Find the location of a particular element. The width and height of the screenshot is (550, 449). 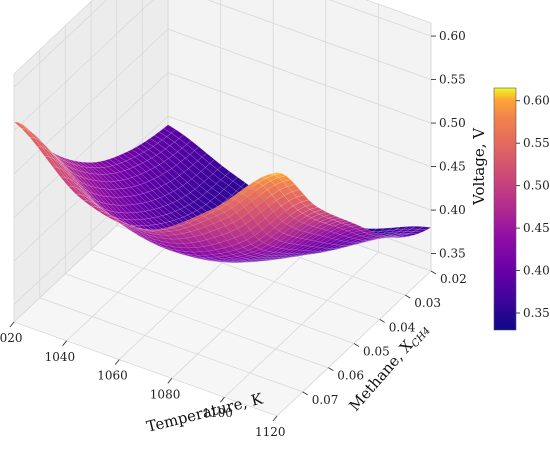

z-tick-label: 0.40 is located at coordinates (452, 210).